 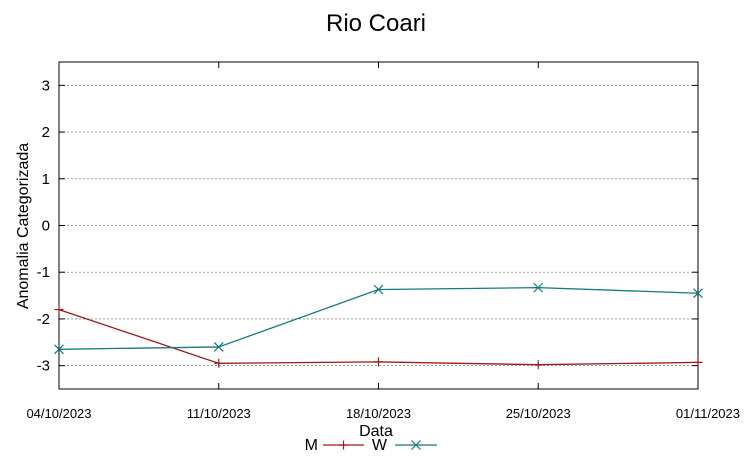 I want to click on x-axis-label: Data, so click(x=376, y=431).